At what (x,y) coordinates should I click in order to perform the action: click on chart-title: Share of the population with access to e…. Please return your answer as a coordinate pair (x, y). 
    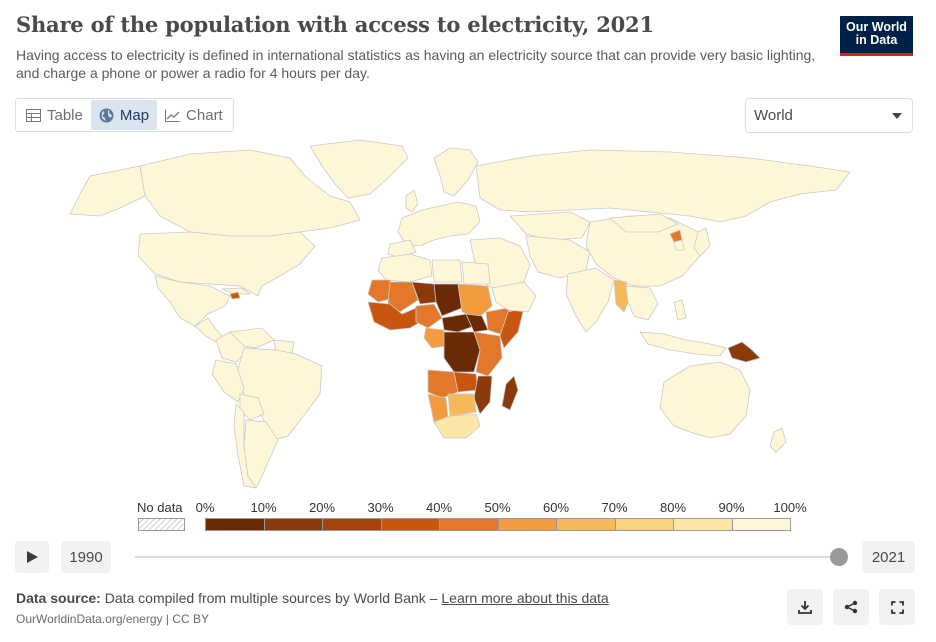
    Looking at the image, I should click on (335, 24).